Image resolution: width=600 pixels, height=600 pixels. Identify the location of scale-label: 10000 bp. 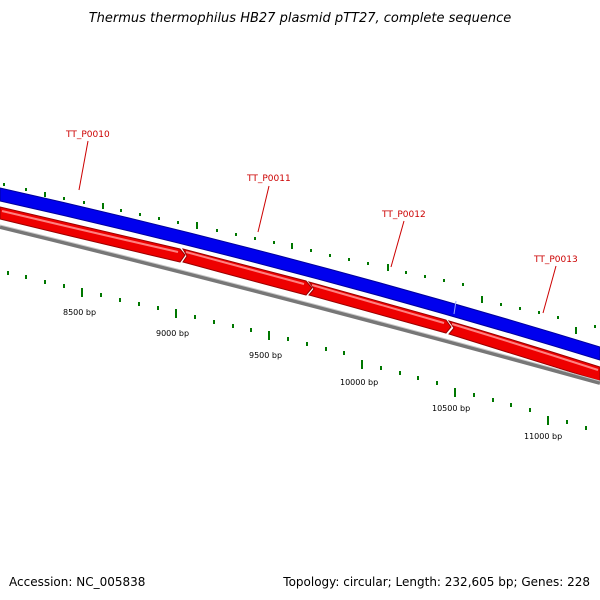
(359, 382).